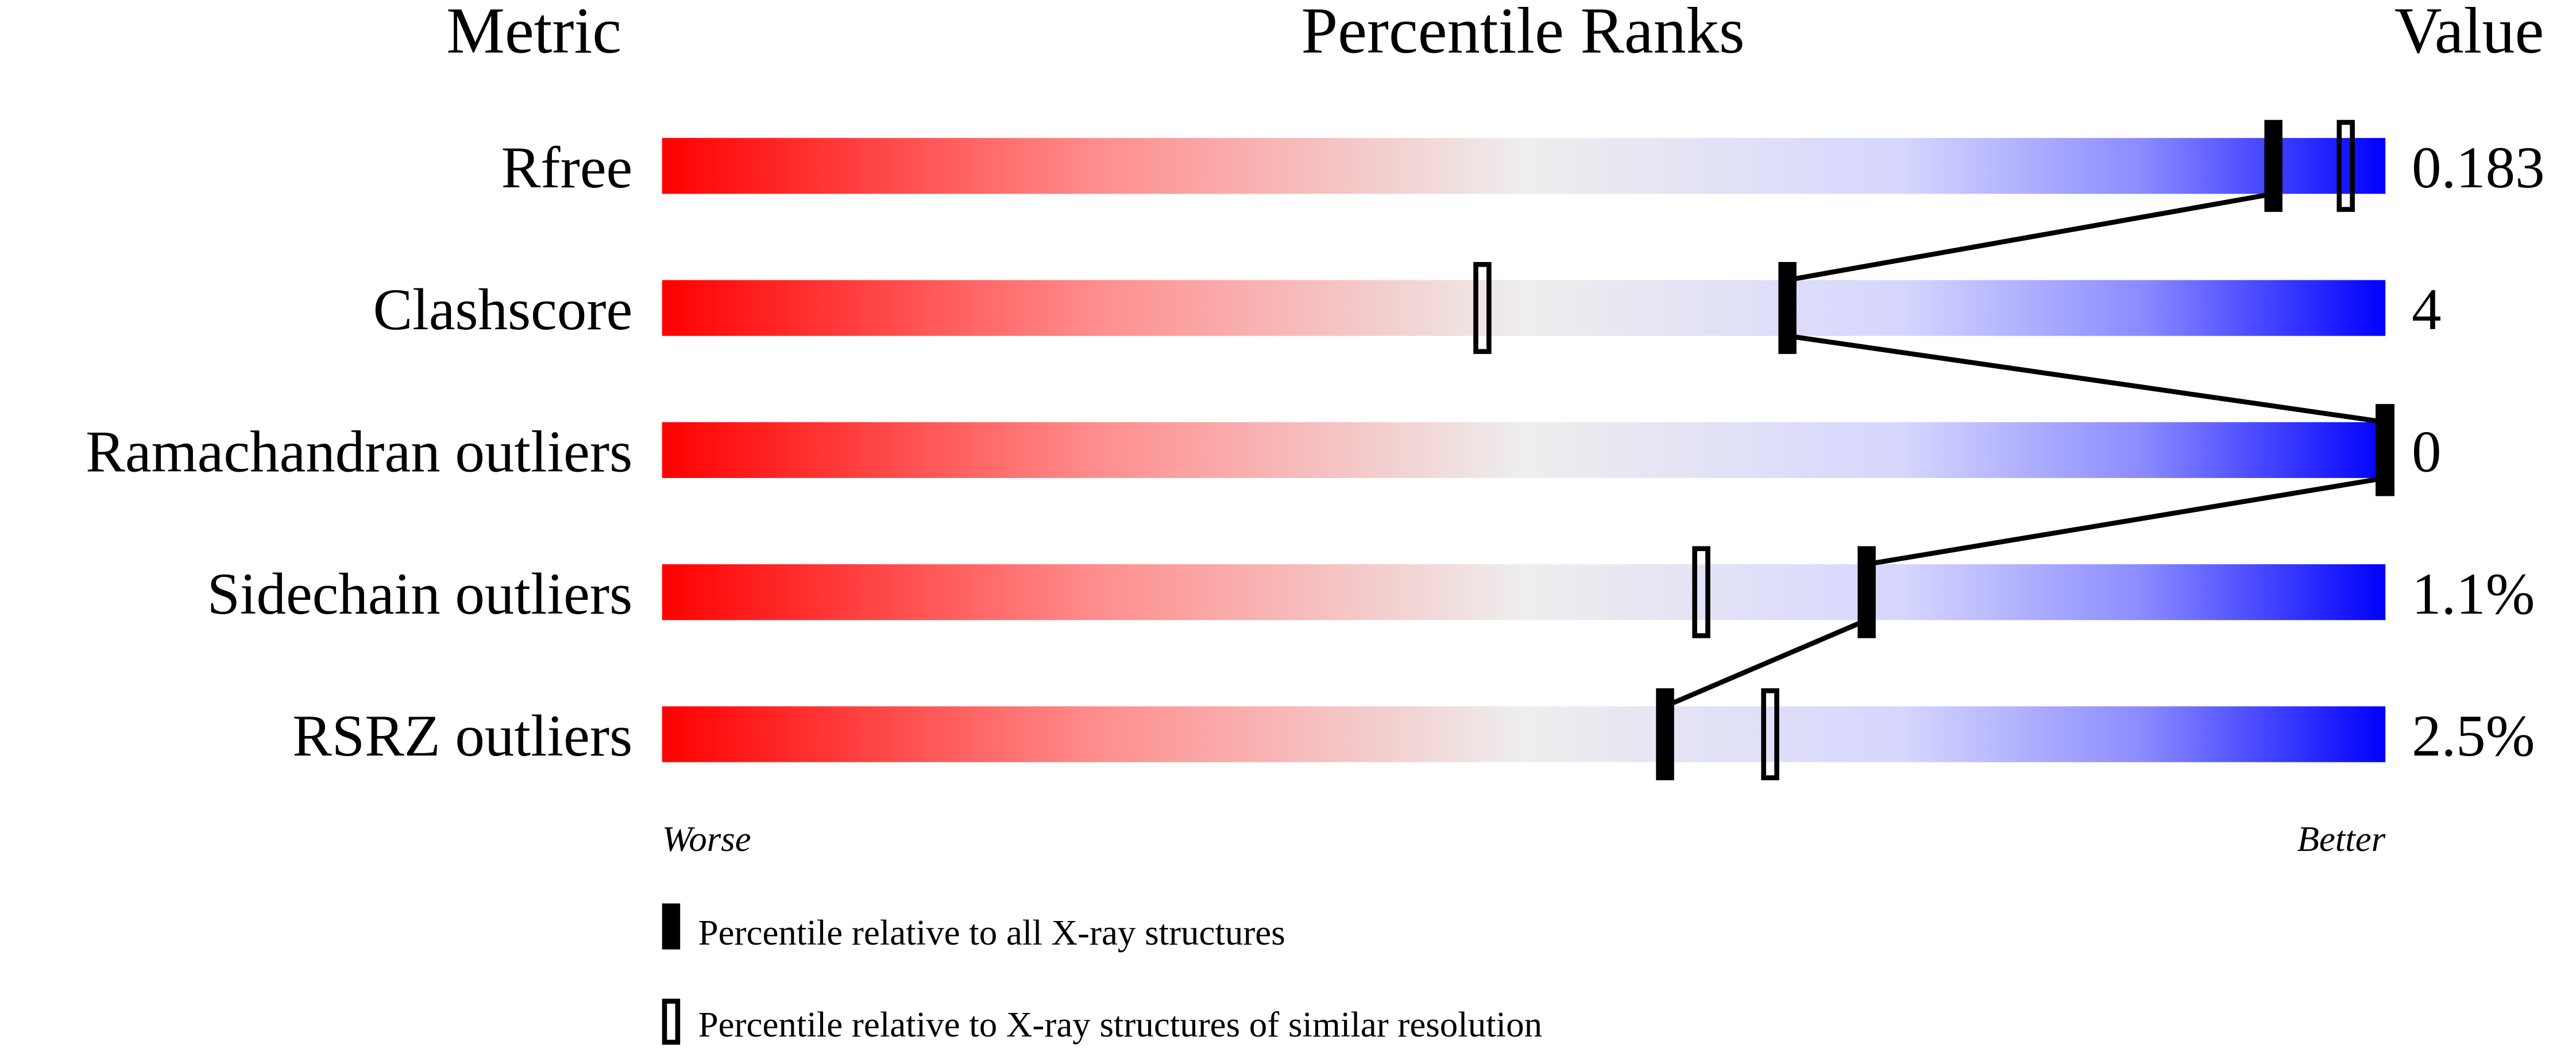  Describe the element at coordinates (533, 33) in the screenshot. I see `header-metric: Metric` at that location.